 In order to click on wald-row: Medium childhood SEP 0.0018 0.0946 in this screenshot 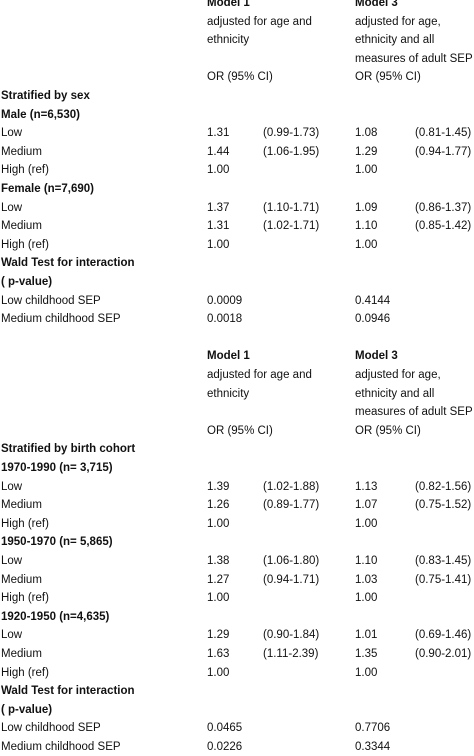, I will do `click(237, 319)`.